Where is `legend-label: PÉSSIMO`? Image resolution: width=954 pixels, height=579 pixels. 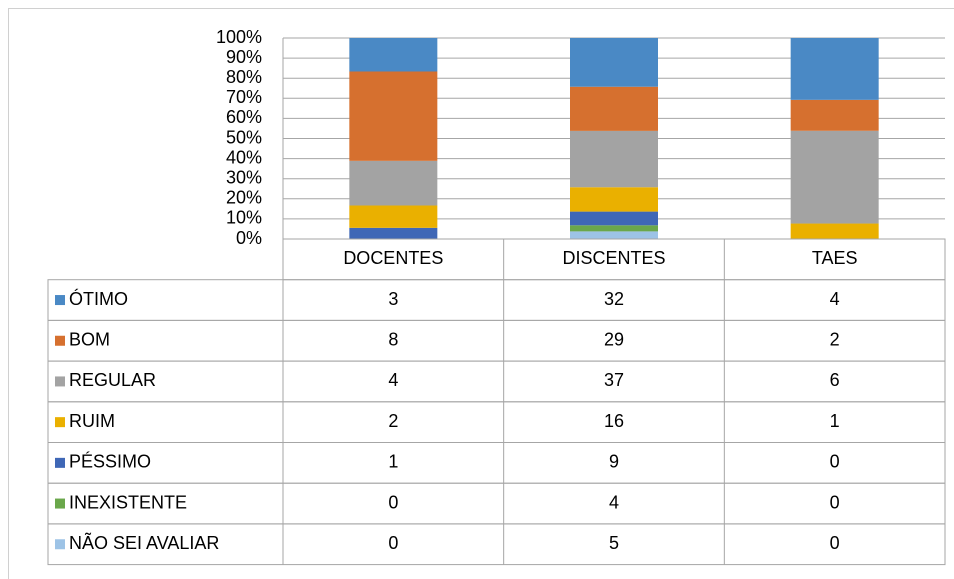
legend-label: PÉSSIMO is located at coordinates (110, 462).